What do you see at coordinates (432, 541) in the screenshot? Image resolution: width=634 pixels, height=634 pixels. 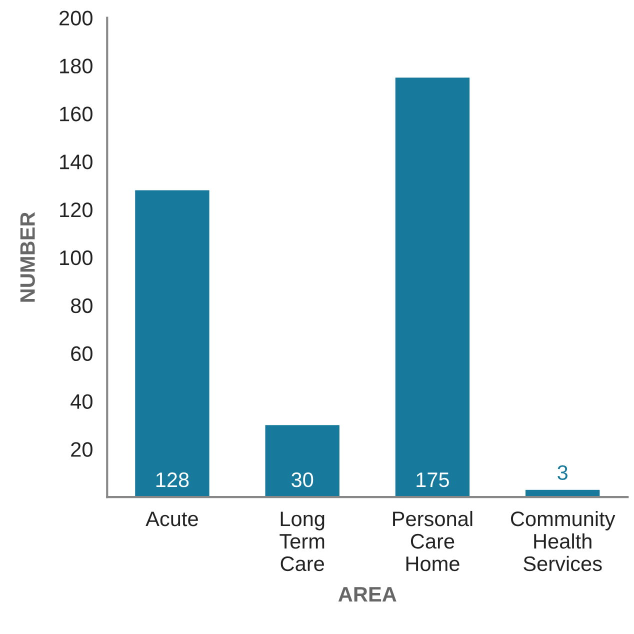 I see `x-tick-label: Personal Care Home` at bounding box center [432, 541].